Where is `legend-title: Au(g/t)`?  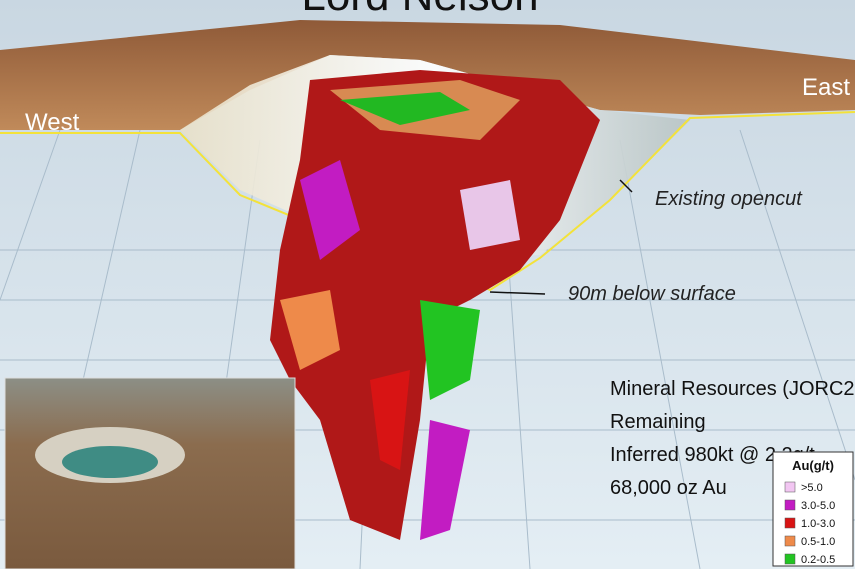
legend-title: Au(g/t) is located at coordinates (813, 465).